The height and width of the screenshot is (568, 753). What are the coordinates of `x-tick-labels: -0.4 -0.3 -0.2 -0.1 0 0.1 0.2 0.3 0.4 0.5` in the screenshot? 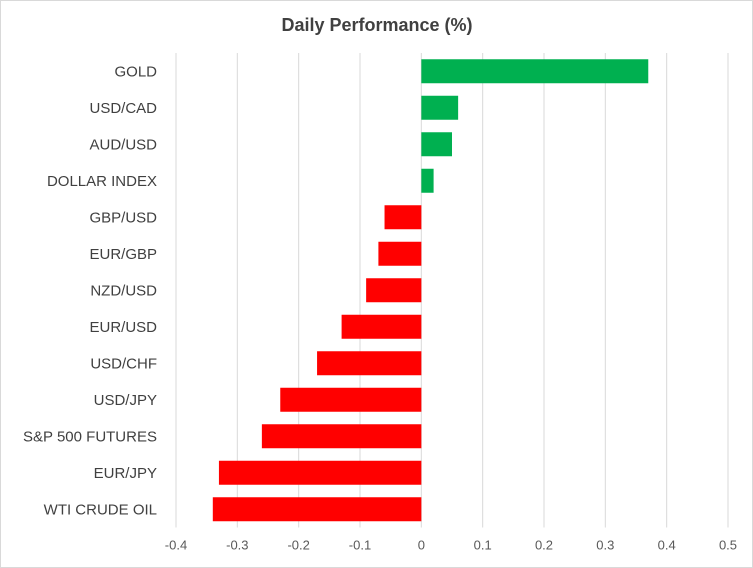 It's located at (451, 545).